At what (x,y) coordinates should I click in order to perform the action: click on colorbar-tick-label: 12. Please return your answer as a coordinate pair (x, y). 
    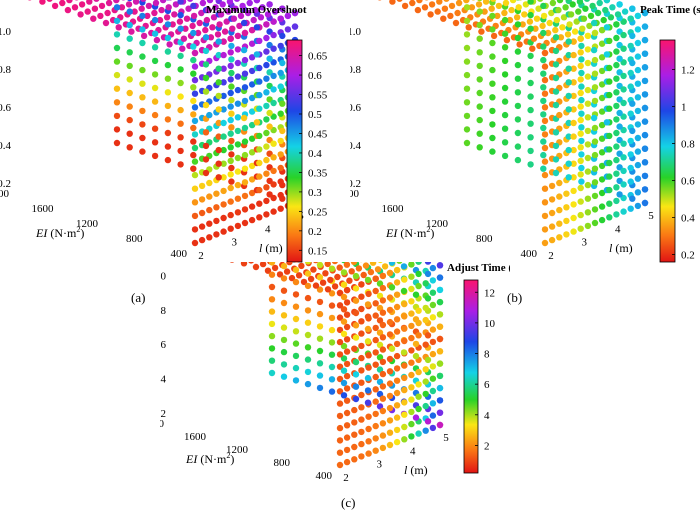
    Looking at the image, I should click on (489, 293).